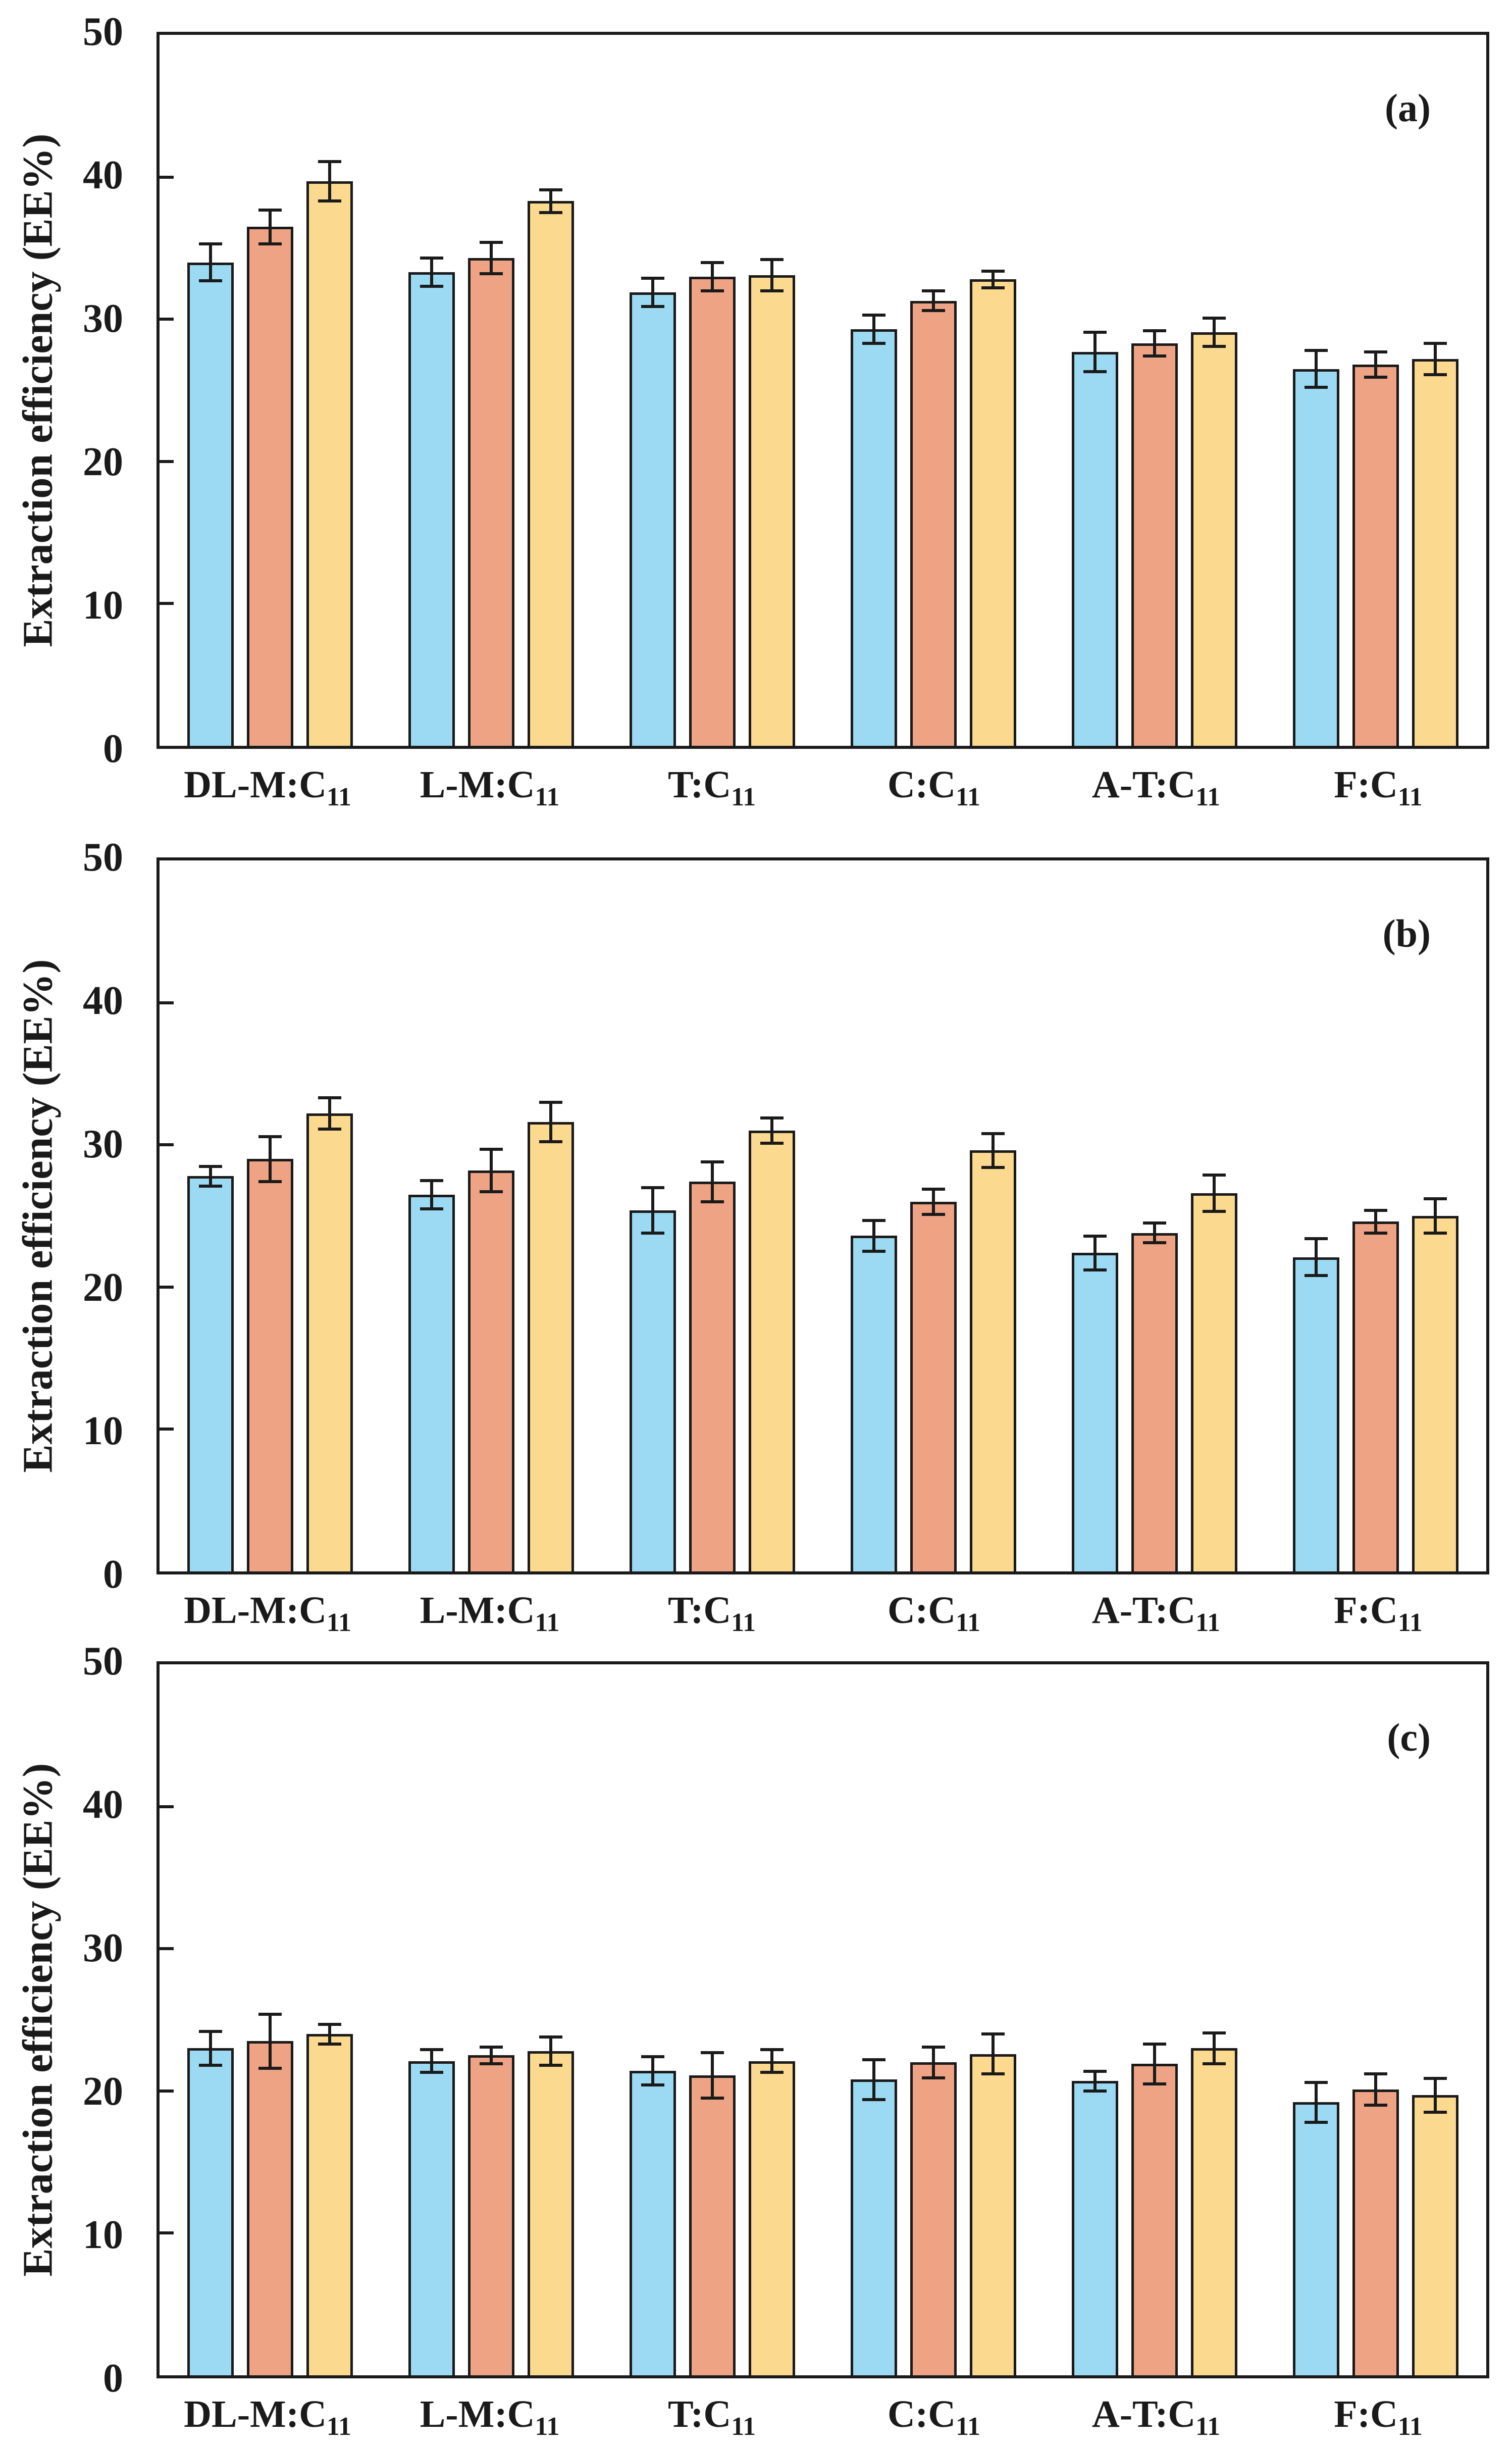 This screenshot has width=1512, height=2445. I want to click on y-tick-label: 50, so click(103, 32).